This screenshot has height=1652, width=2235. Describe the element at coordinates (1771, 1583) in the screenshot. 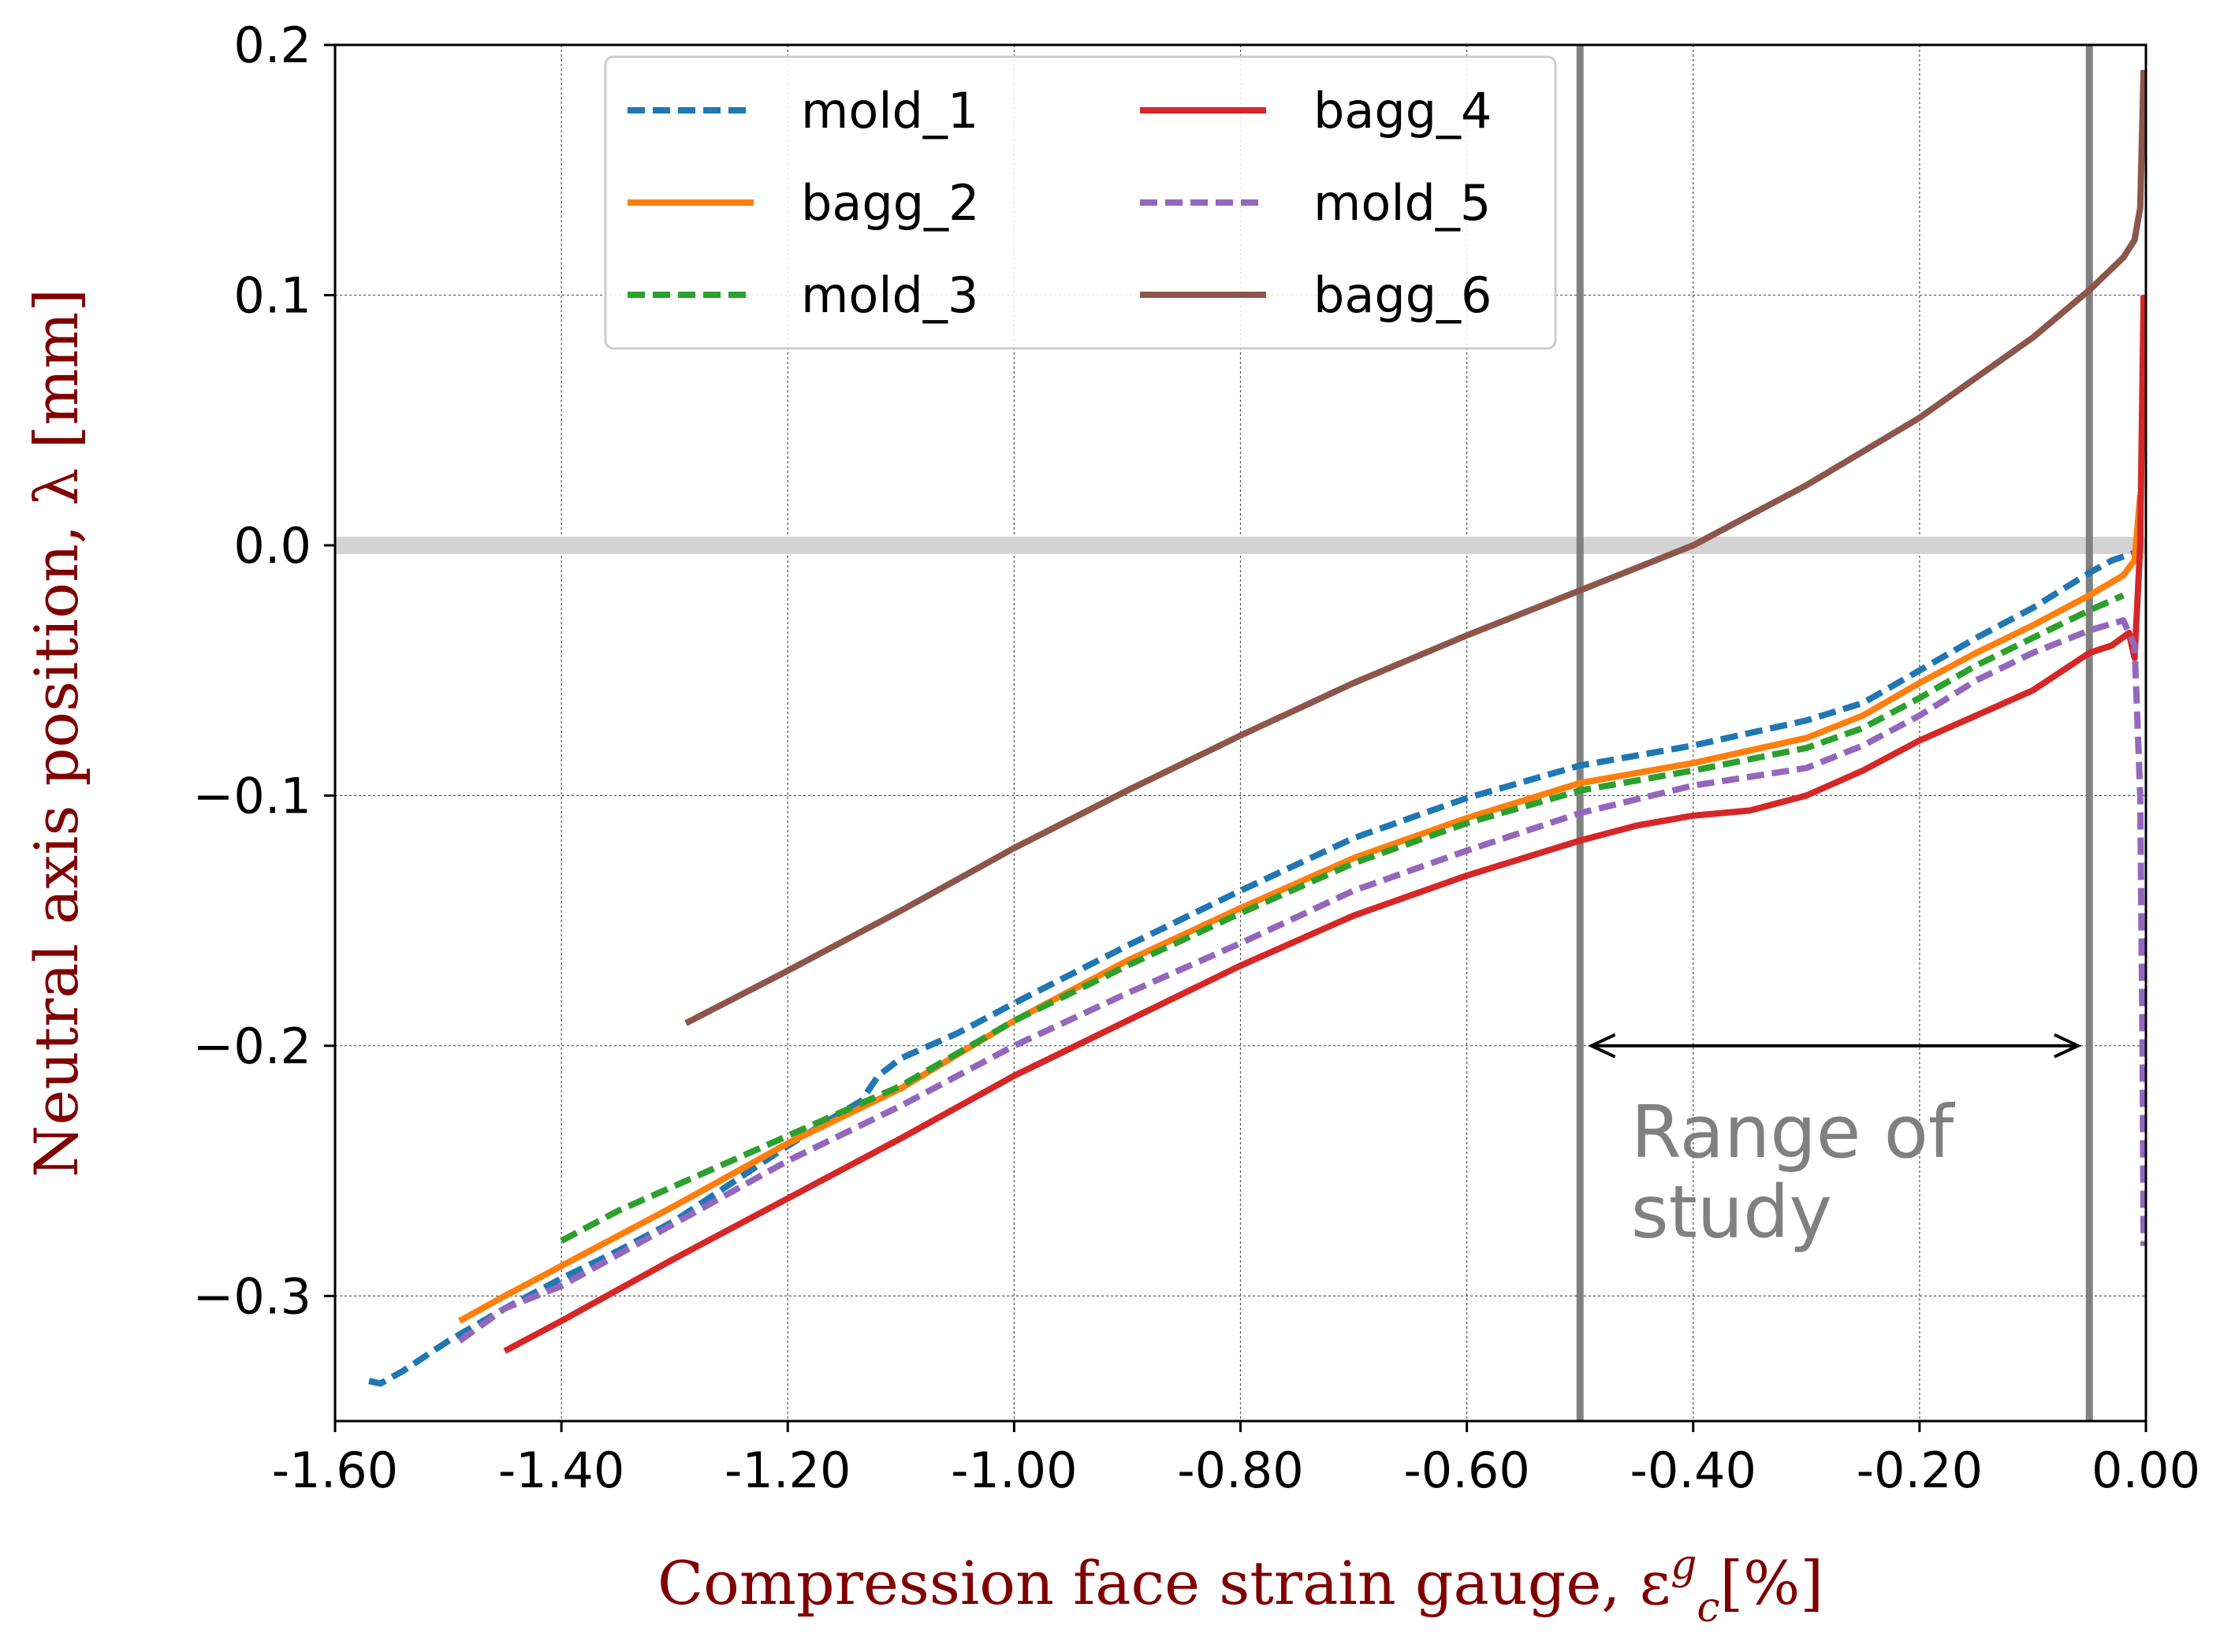

I see `x-axis-title-unit: [%]` at that location.